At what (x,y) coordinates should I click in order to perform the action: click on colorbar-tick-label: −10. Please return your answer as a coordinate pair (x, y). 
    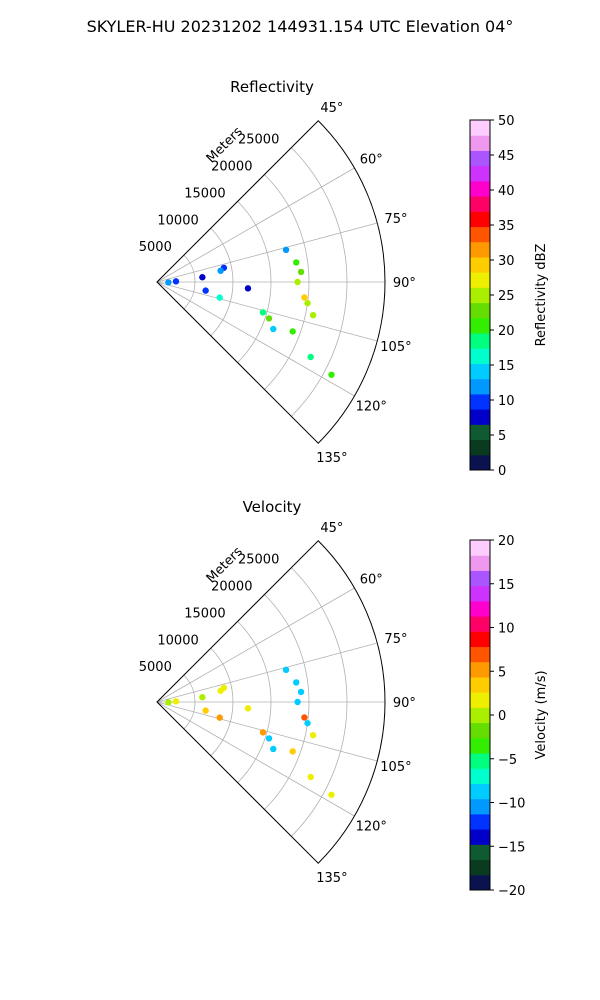
    Looking at the image, I should click on (511, 804).